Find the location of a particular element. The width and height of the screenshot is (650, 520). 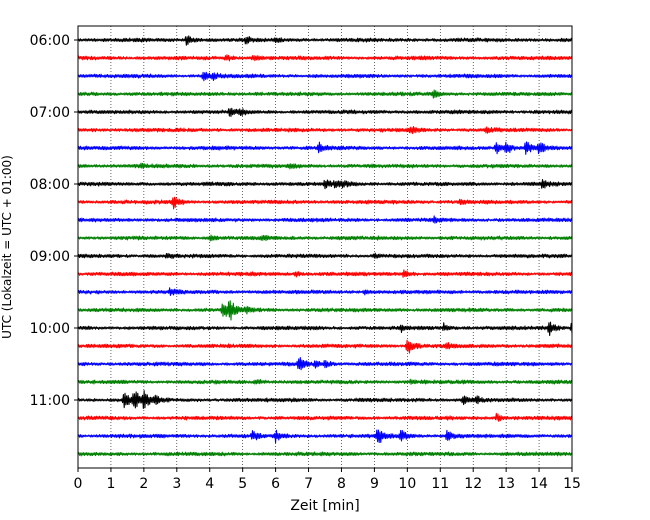

x-tick-label: 8 is located at coordinates (341, 484).